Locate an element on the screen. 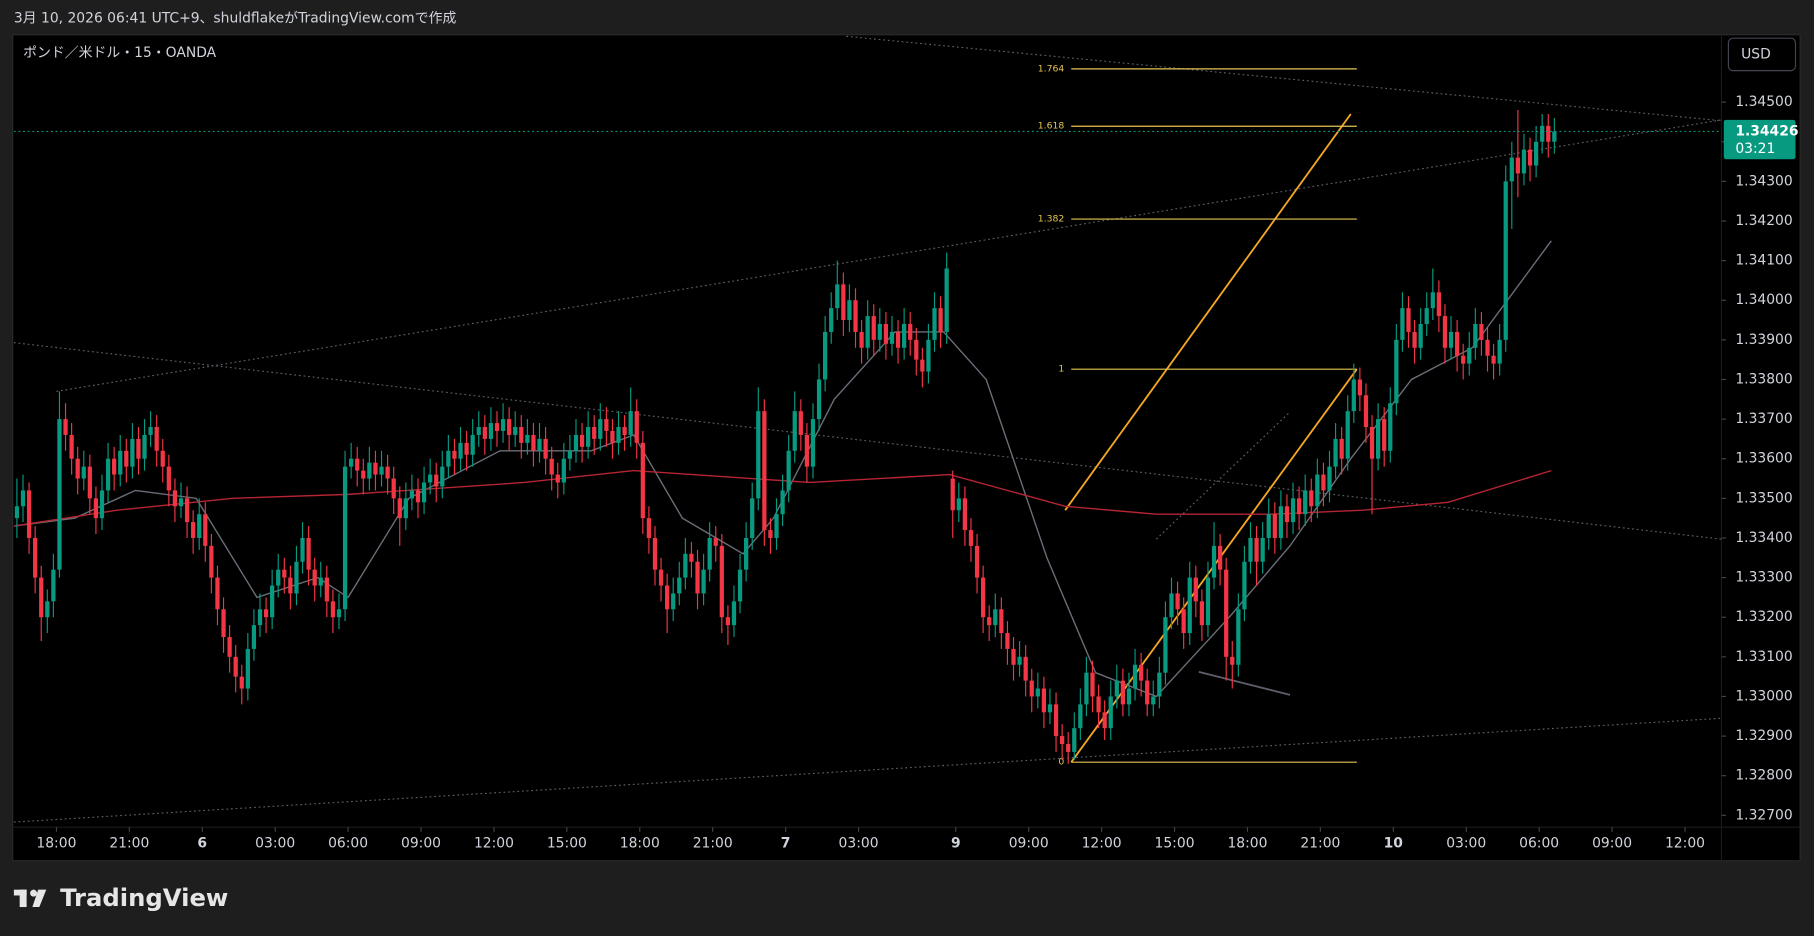 The image size is (1814, 936). symbol-title: ポンド／米ドル・15・OANDA is located at coordinates (120, 53).